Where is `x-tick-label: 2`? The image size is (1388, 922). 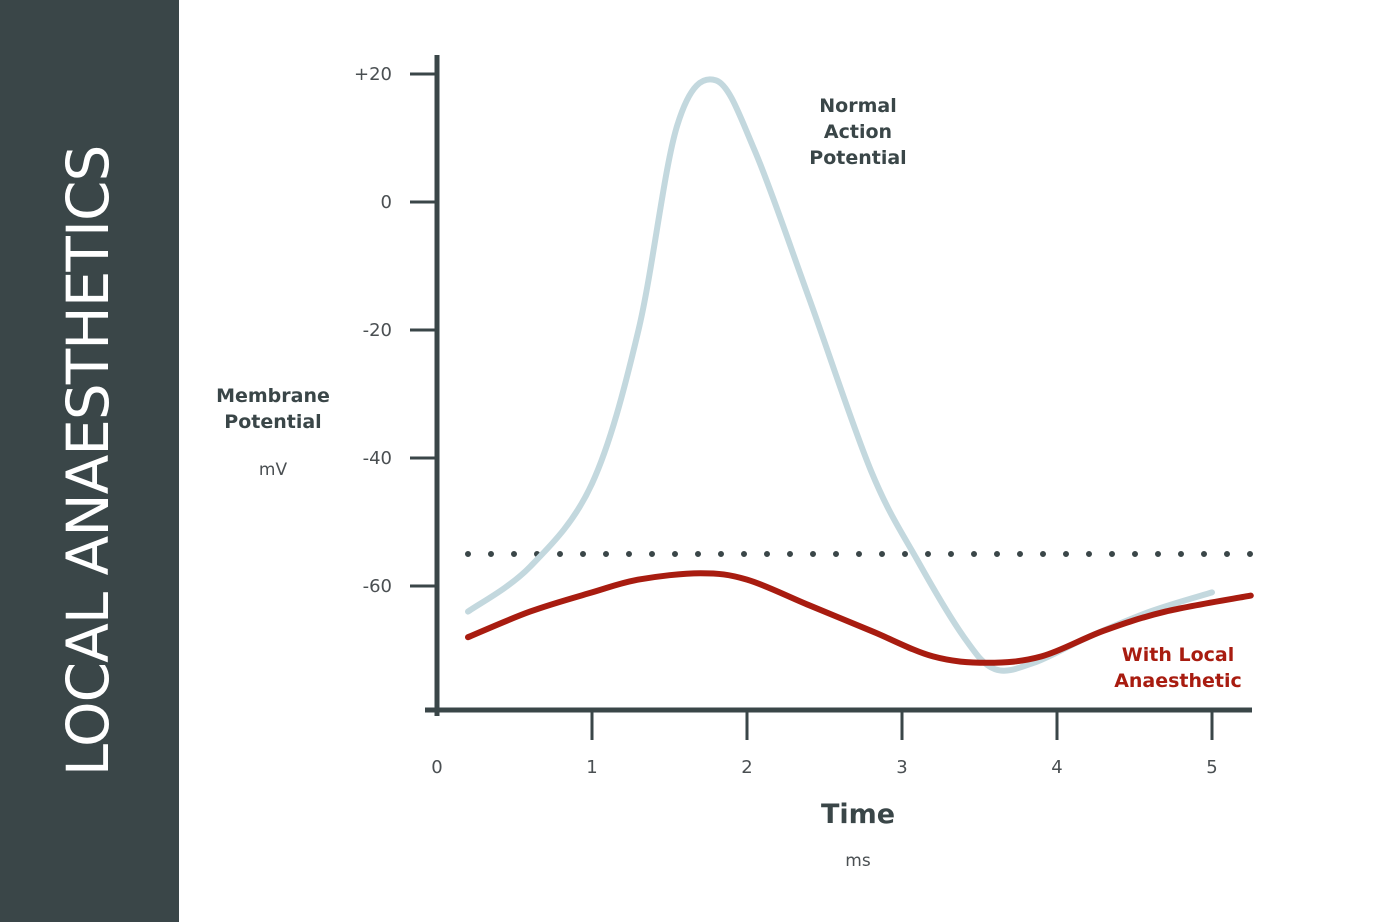
x-tick-label: 2 is located at coordinates (746, 767).